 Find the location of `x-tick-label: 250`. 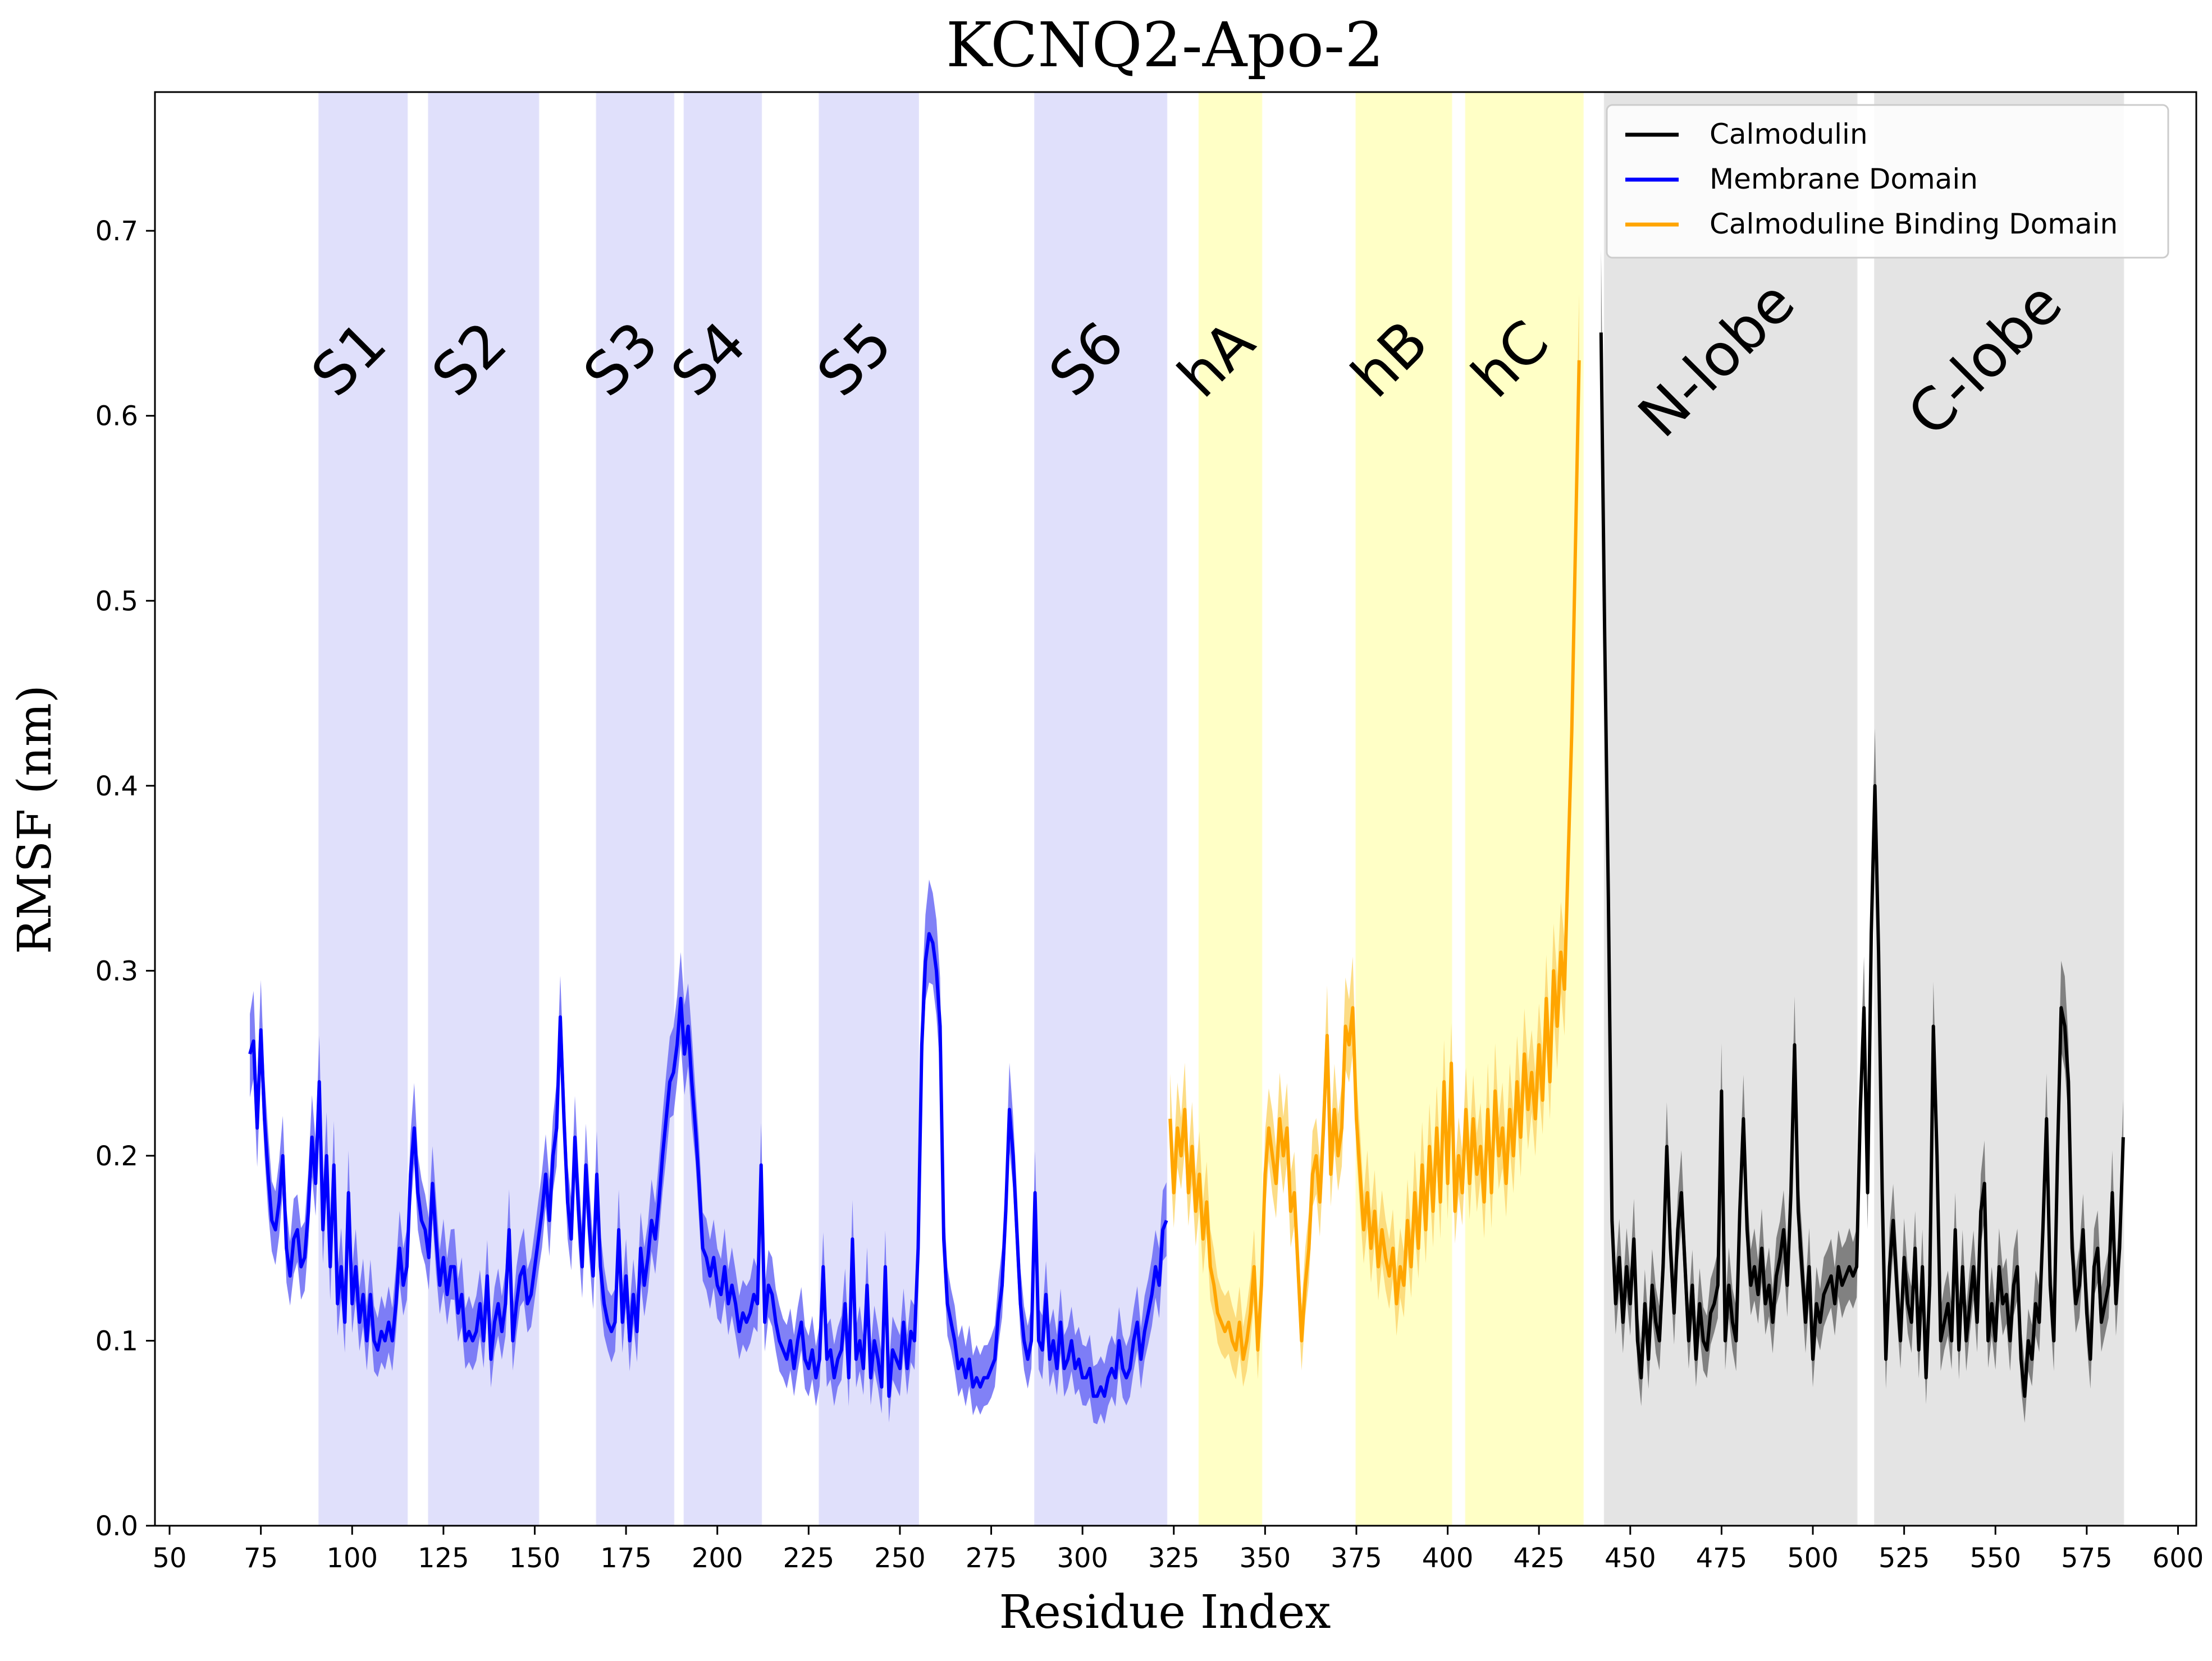

x-tick-label: 250 is located at coordinates (900, 1559).